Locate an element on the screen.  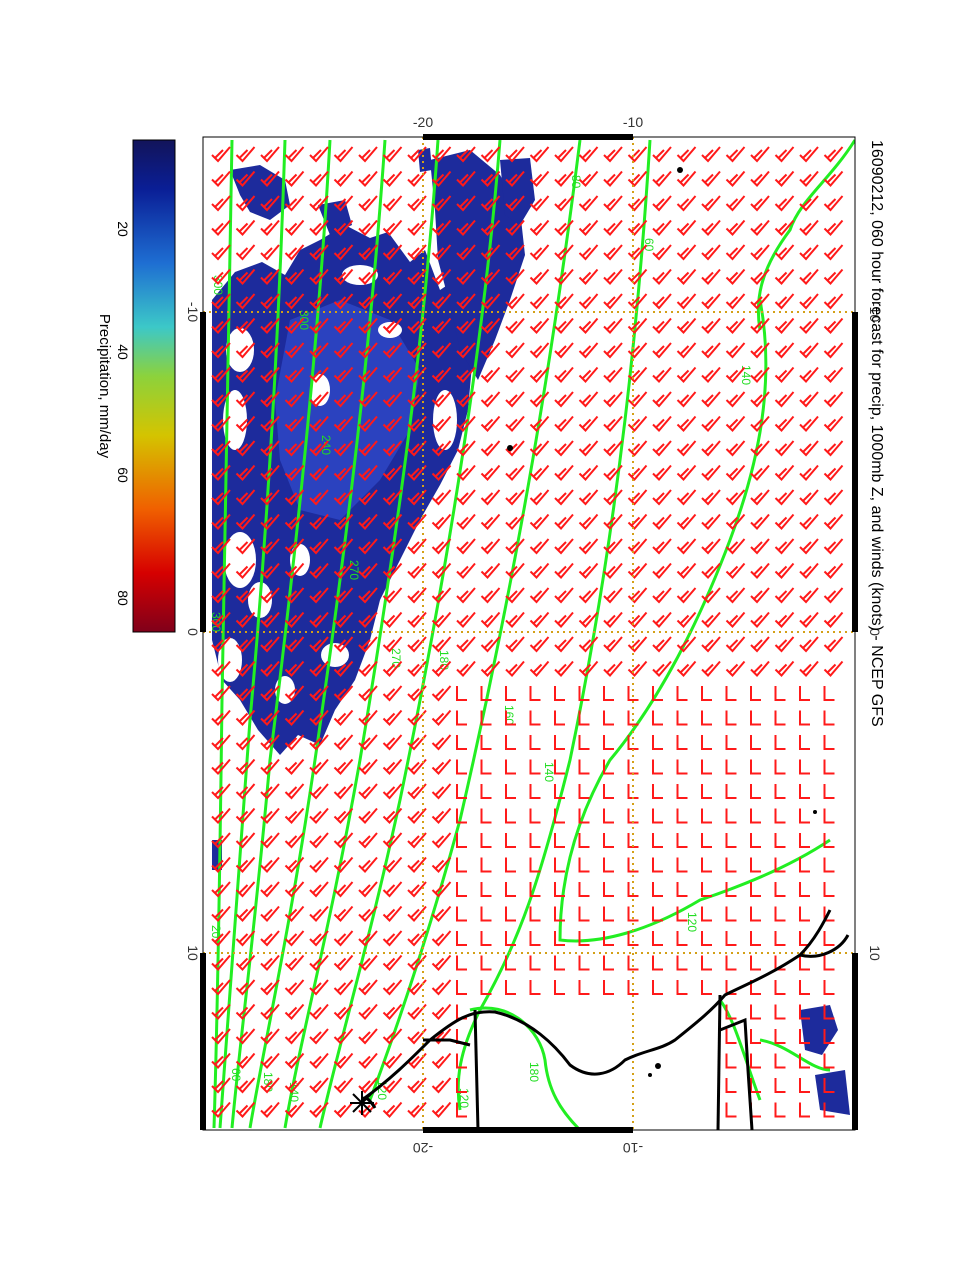
lat-tick-label: -20 is located at coordinates (423, 122).